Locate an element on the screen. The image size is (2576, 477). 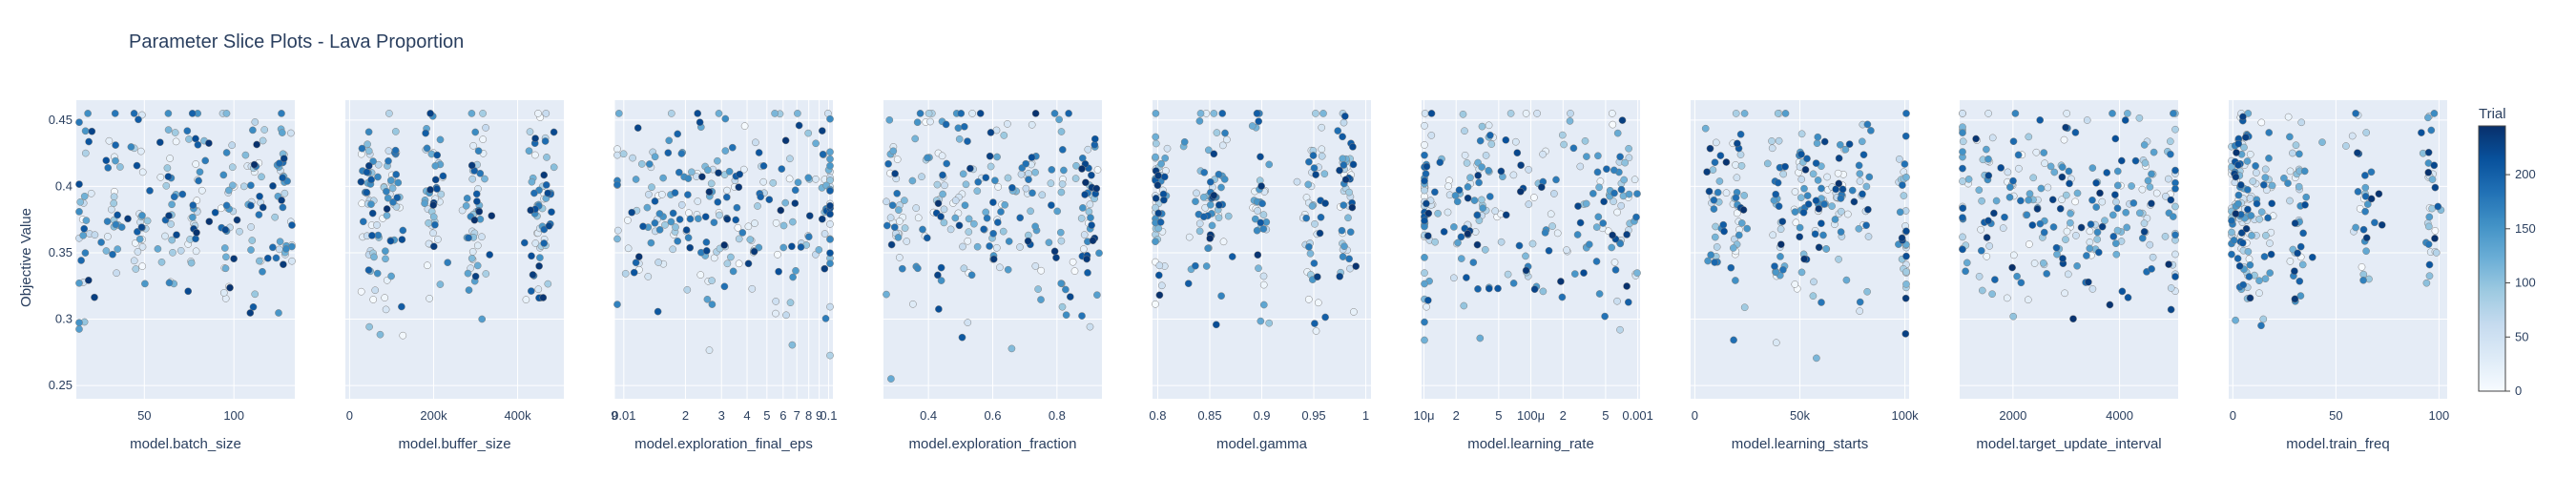
x-tick-label: 0.1 is located at coordinates (828, 415).